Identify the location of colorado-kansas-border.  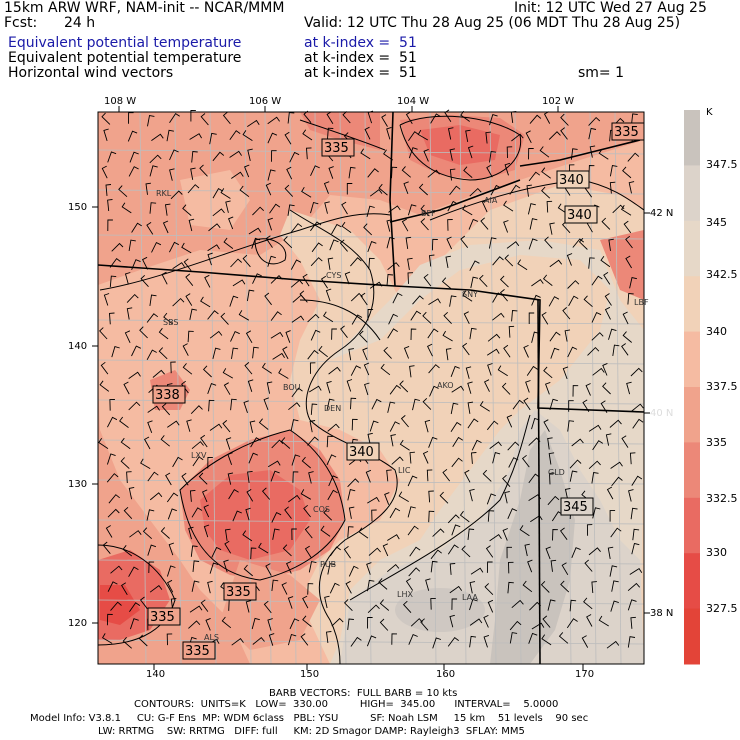
(539, 482).